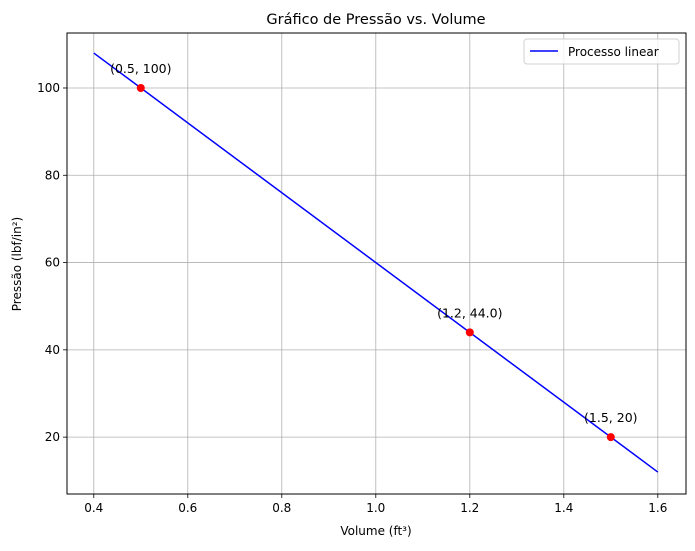  What do you see at coordinates (93, 508) in the screenshot?
I see `x-tick-label: 0.4` at bounding box center [93, 508].